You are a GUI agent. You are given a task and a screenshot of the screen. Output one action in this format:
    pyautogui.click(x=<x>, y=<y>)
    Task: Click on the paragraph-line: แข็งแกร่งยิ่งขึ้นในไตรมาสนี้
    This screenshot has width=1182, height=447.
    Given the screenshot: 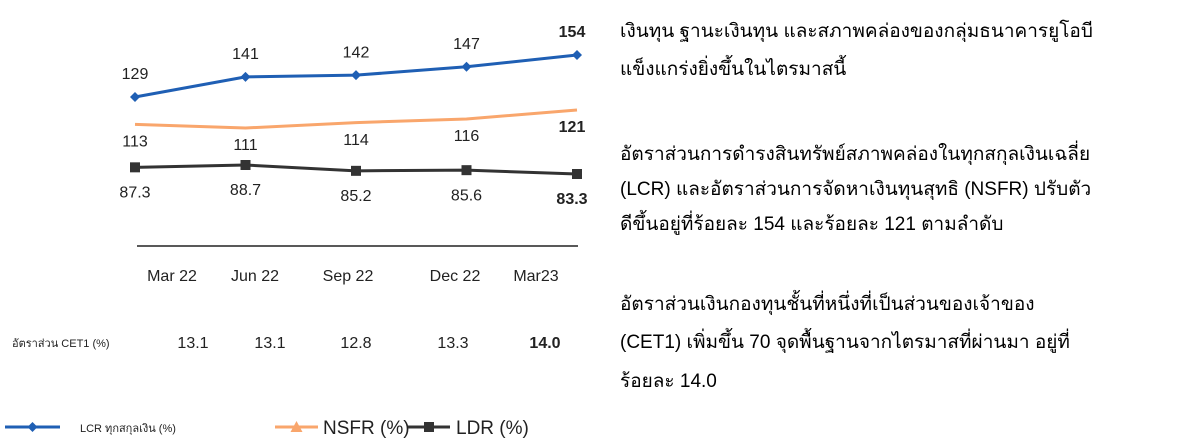 What is the action you would take?
    pyautogui.click(x=733, y=67)
    